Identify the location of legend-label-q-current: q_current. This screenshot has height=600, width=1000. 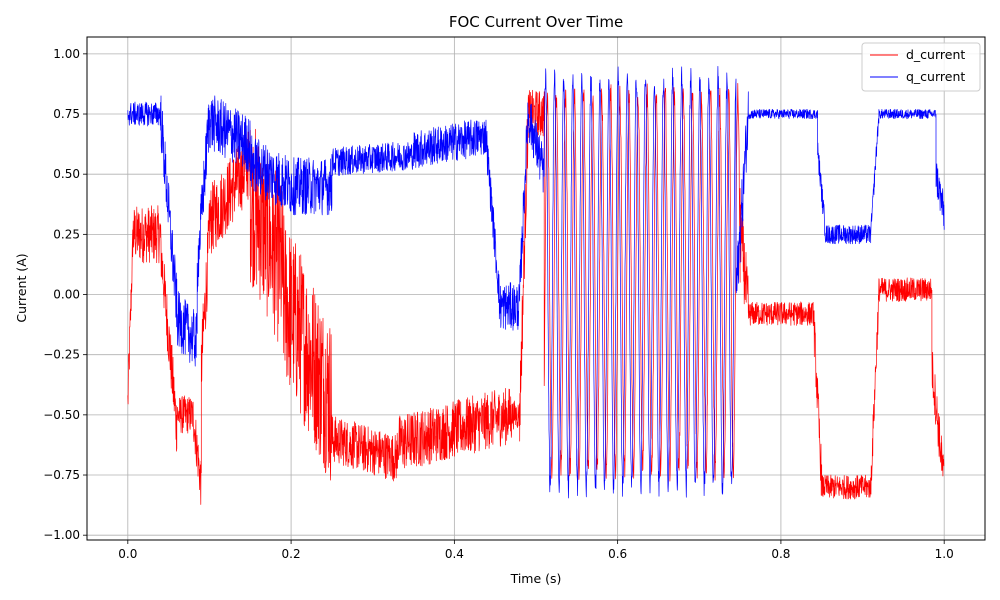
(935, 76).